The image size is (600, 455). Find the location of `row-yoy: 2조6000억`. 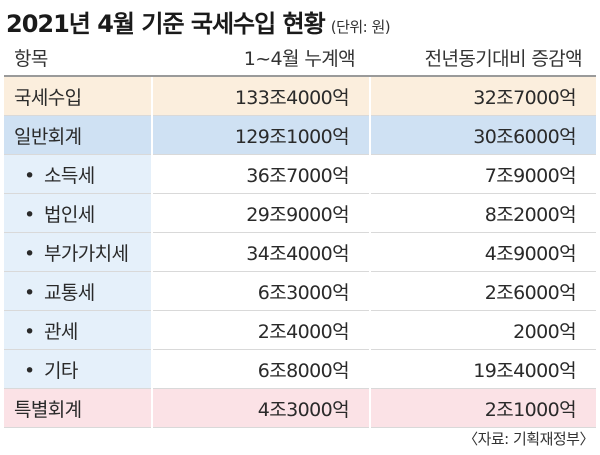

row-yoy: 2조6000억 is located at coordinates (482, 291).